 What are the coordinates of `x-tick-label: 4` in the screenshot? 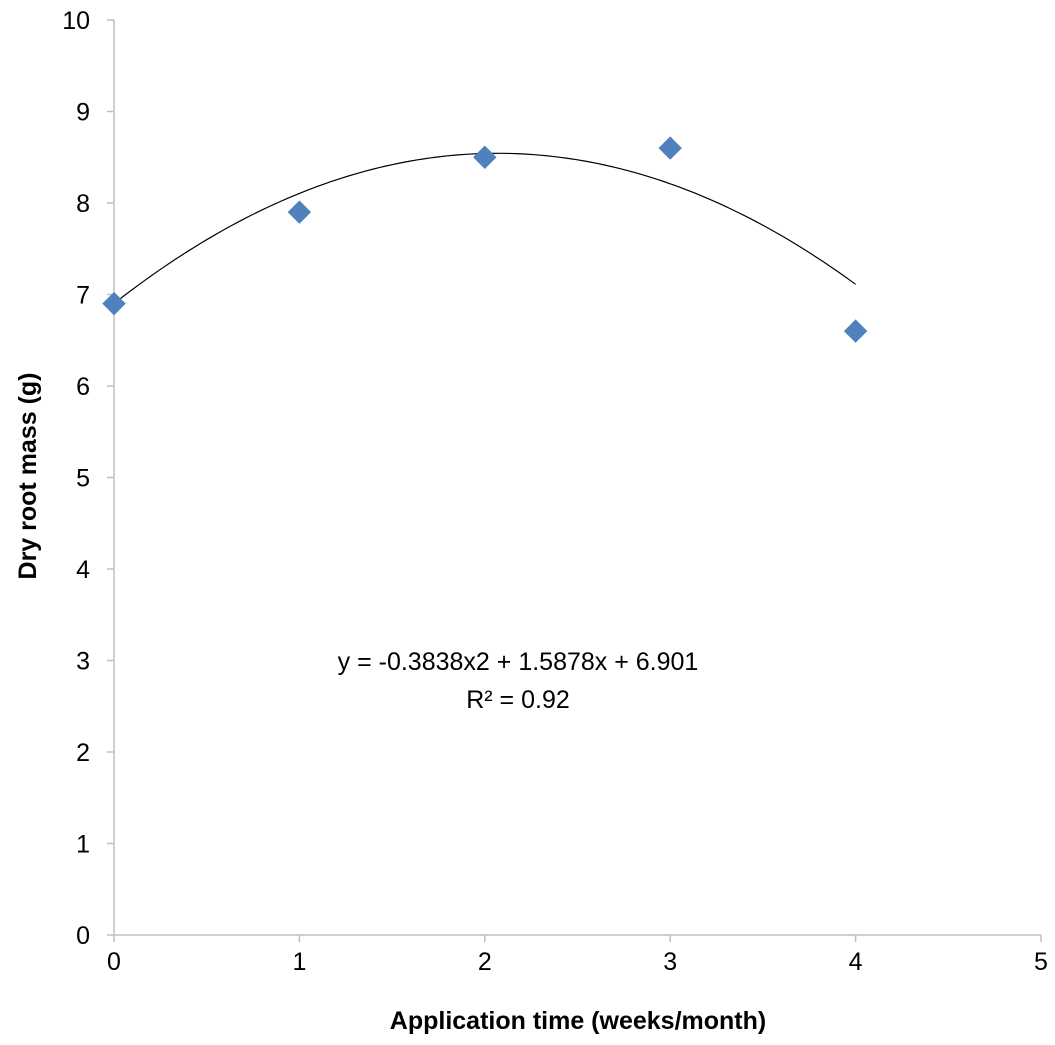 It's located at (856, 962).